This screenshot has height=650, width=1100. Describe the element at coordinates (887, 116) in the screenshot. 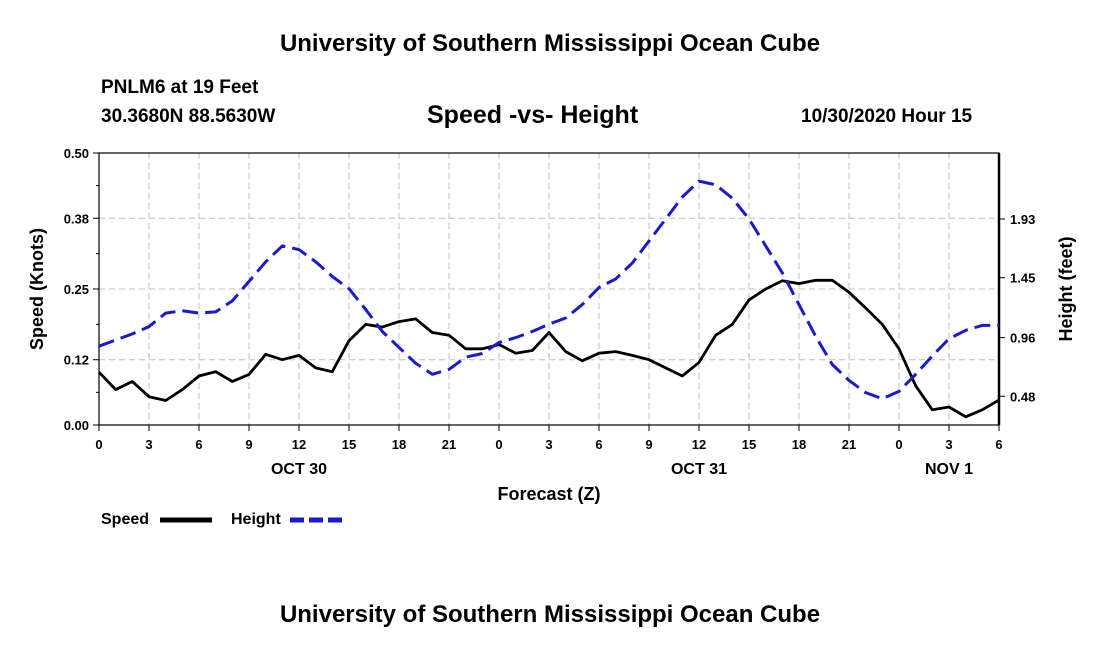

I see `date-label: 10/30/2020 Hour 15` at that location.